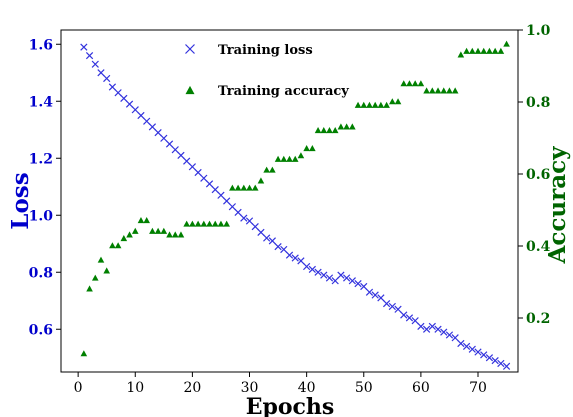  I want to click on legend-accuracy-marker, so click(190, 90).